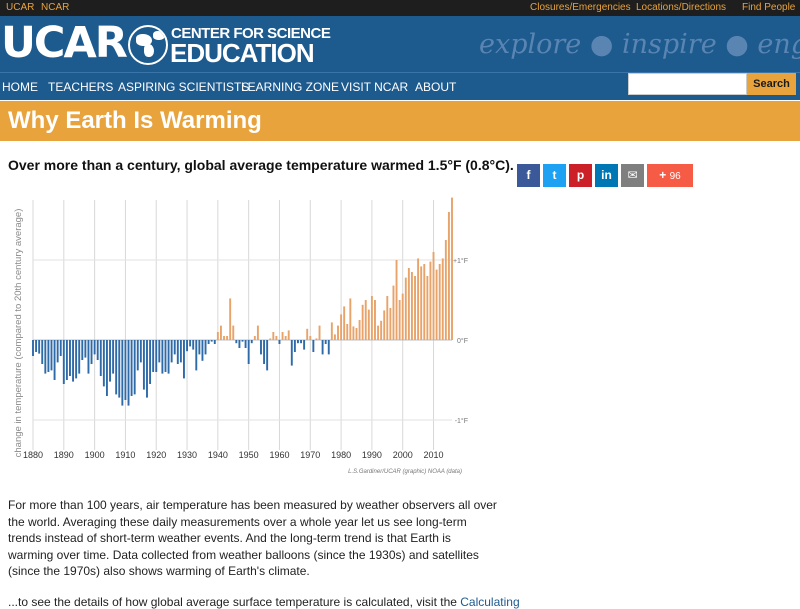  What do you see at coordinates (460, 261) in the screenshot?
I see `y-tick-label: +1°F` at bounding box center [460, 261].